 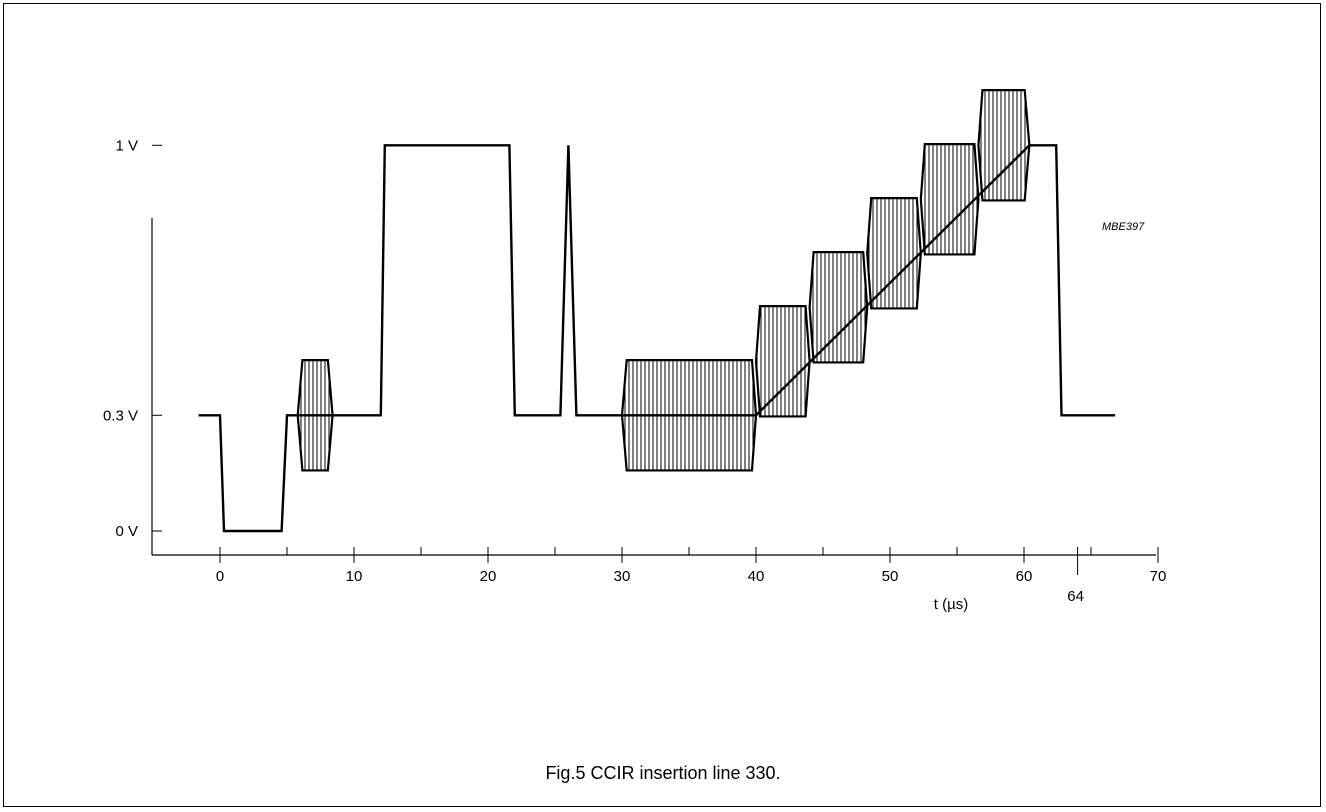 What do you see at coordinates (890, 576) in the screenshot?
I see `x-tick-label: 50` at bounding box center [890, 576].